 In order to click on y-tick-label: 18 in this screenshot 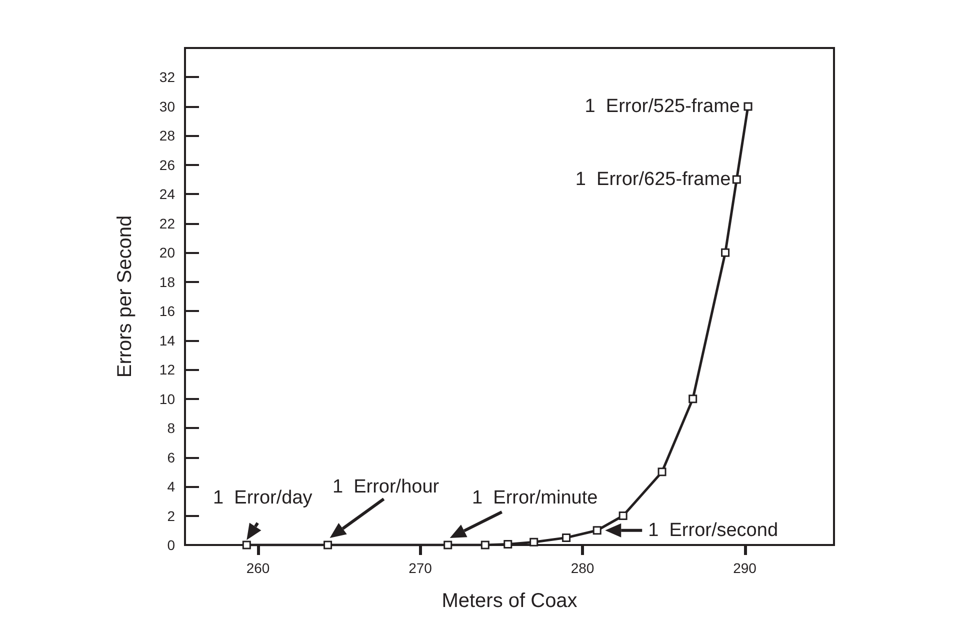, I will do `click(167, 282)`.